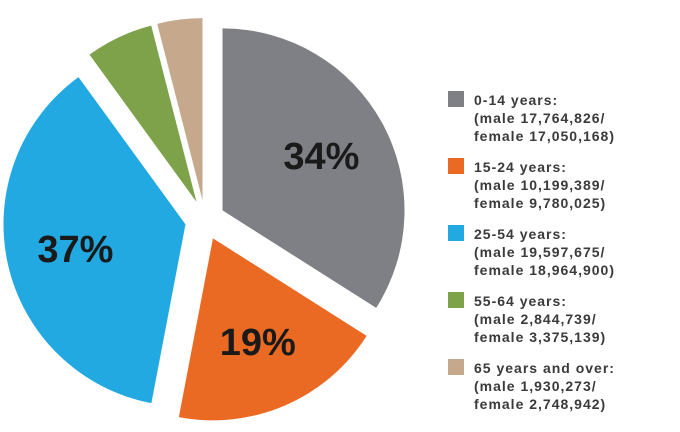 Image resolution: width=680 pixels, height=432 pixels. Describe the element at coordinates (516, 100) in the screenshot. I see `legend-label: 0-14 years:` at that location.